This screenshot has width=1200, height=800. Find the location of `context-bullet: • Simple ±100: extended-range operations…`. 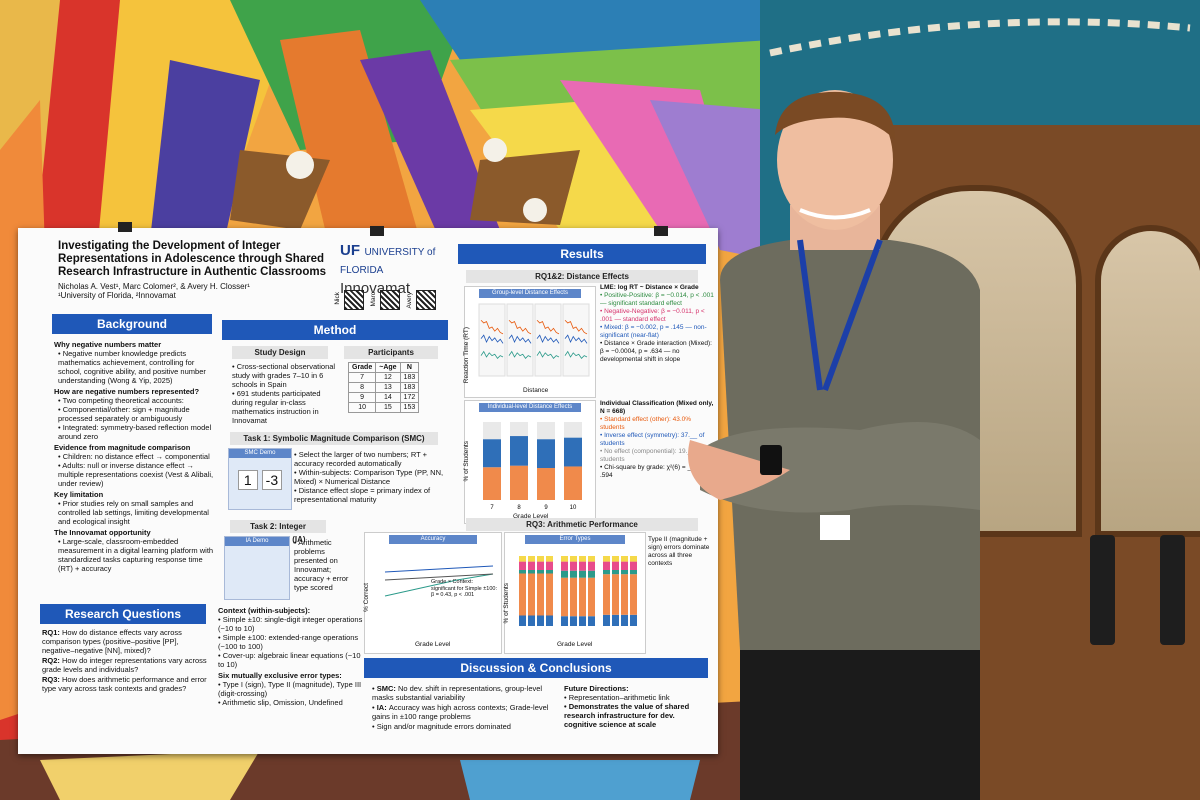

context-bullet: • Simple ±100: extended-range operations… is located at coordinates (288, 642).